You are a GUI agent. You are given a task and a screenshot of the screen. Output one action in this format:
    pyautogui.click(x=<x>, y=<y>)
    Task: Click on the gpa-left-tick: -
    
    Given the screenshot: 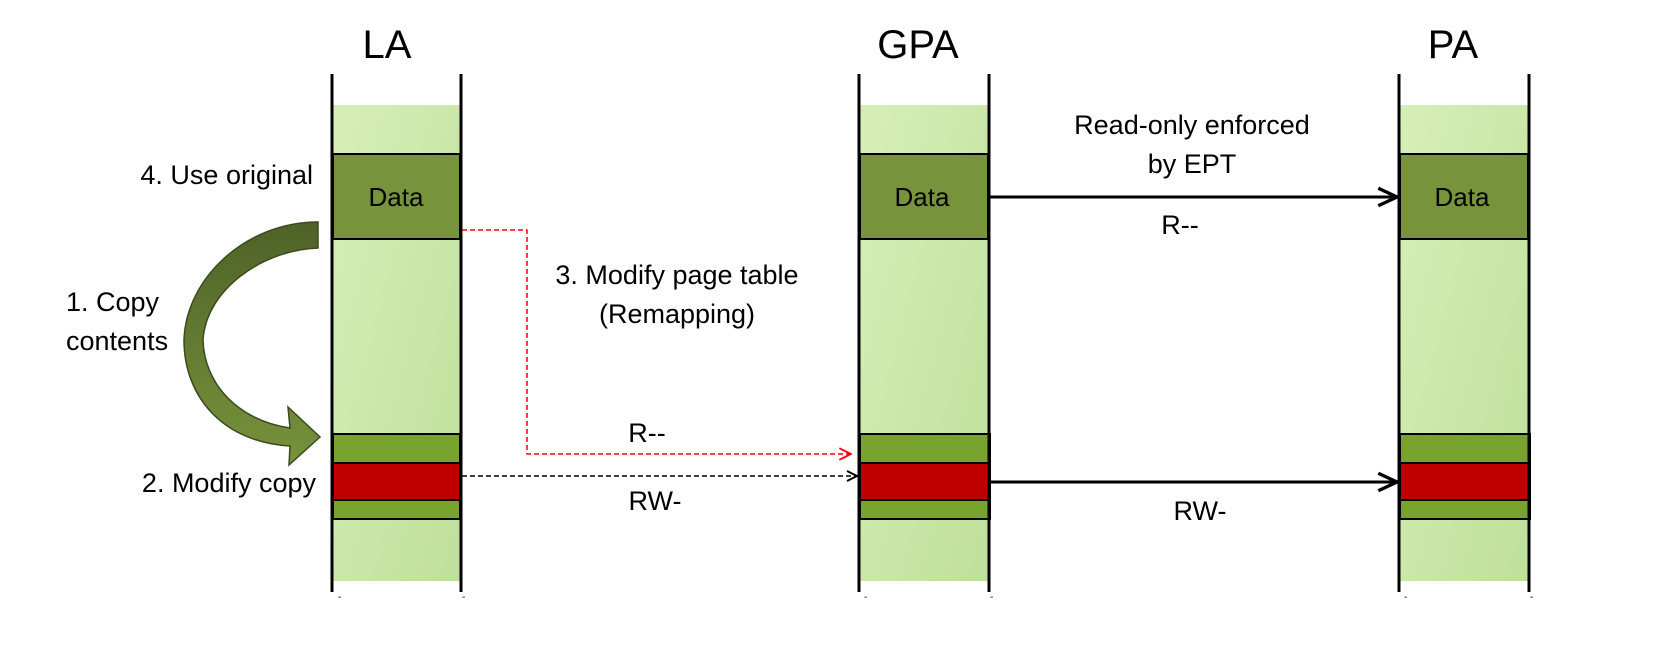 What is the action you would take?
    pyautogui.click(x=865, y=597)
    